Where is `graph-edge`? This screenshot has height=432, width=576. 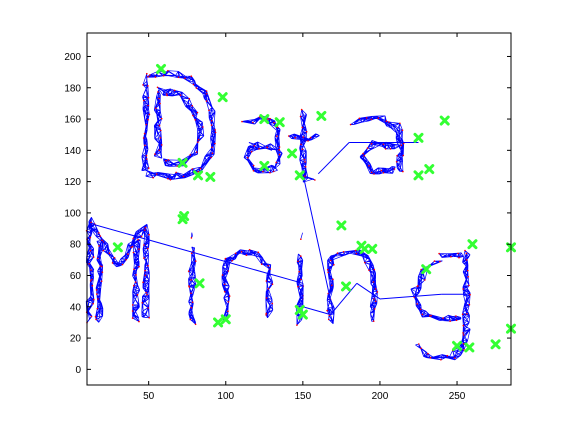
graph-edge is located at coordinates (411, 296).